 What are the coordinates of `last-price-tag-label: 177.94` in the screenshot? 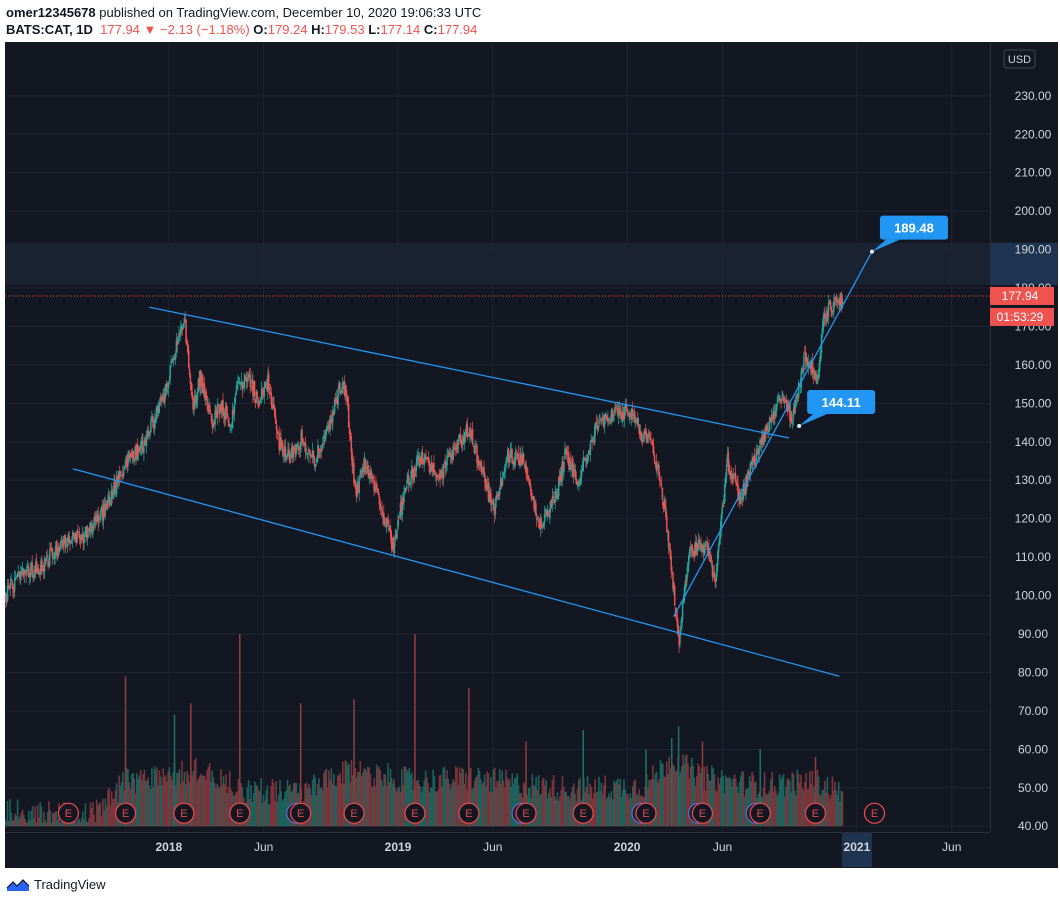 It's located at (1020, 296).